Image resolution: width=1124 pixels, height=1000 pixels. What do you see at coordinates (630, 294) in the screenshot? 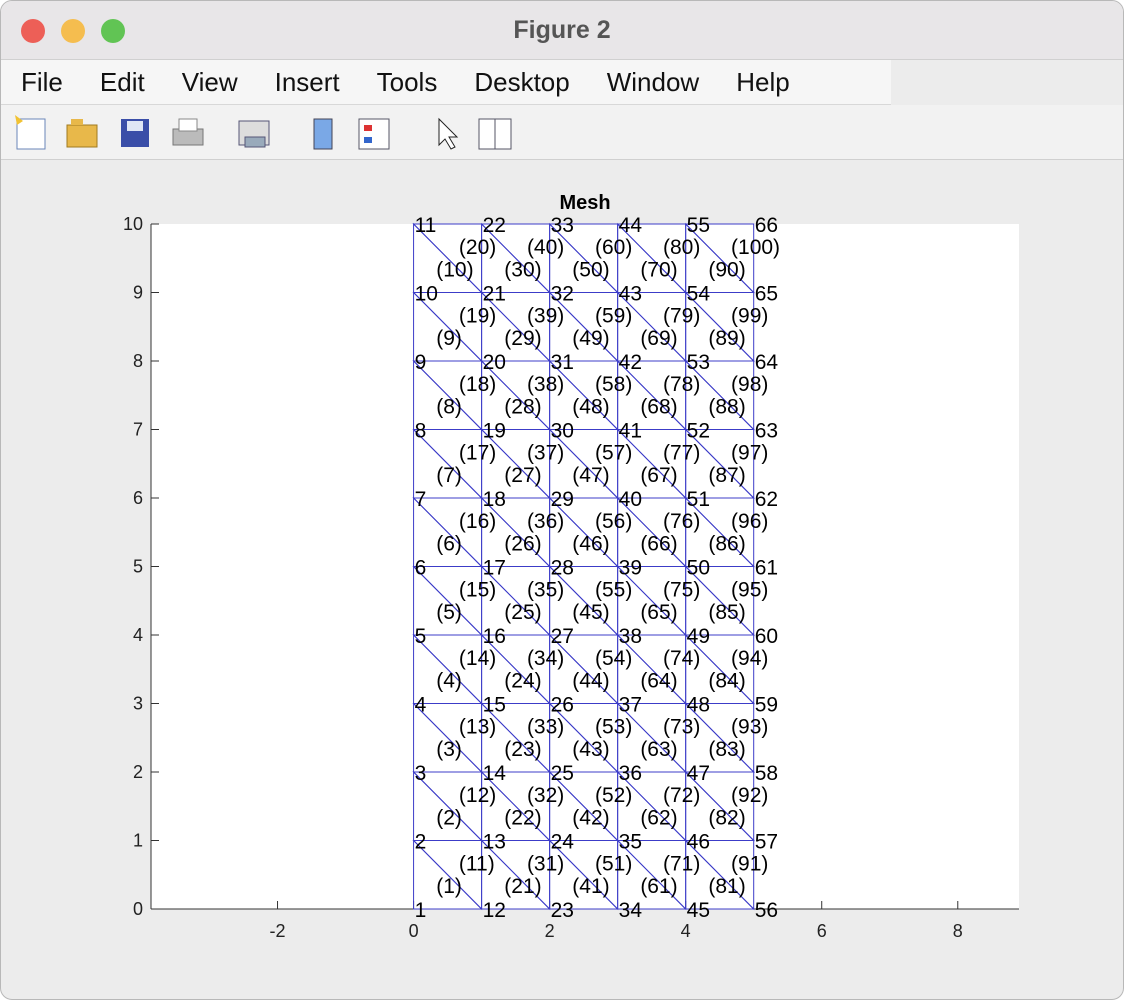
I see `node-label: 43` at bounding box center [630, 294].